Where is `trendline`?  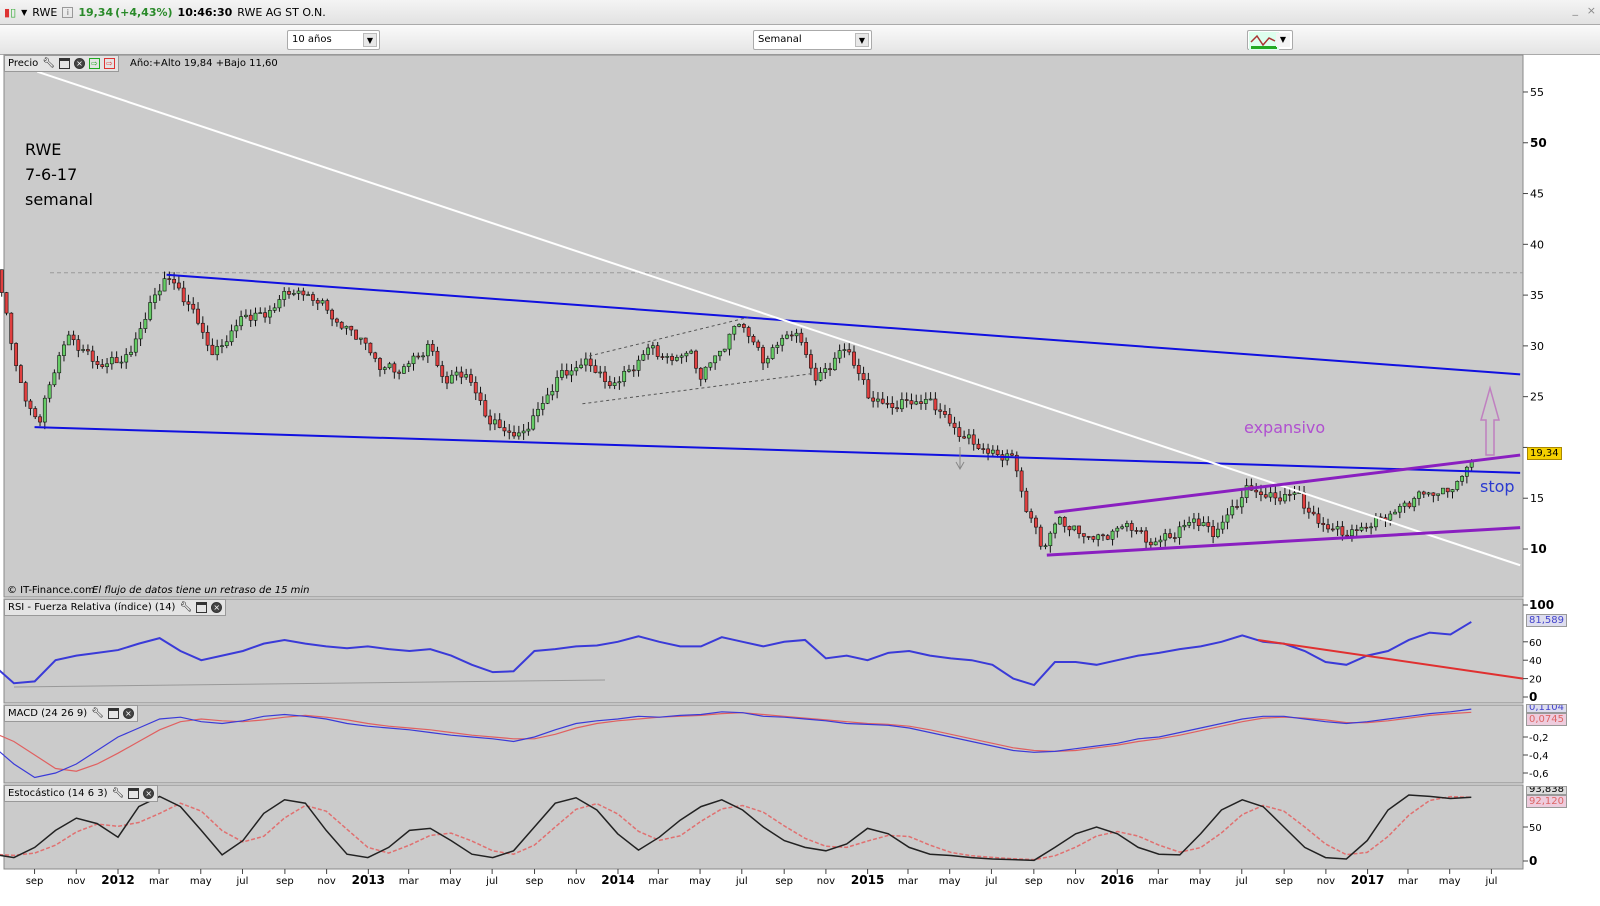
trendline is located at coordinates (1283, 541).